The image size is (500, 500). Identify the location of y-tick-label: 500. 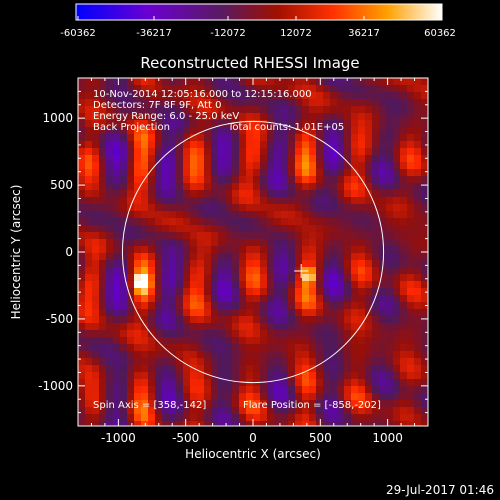
(61, 185).